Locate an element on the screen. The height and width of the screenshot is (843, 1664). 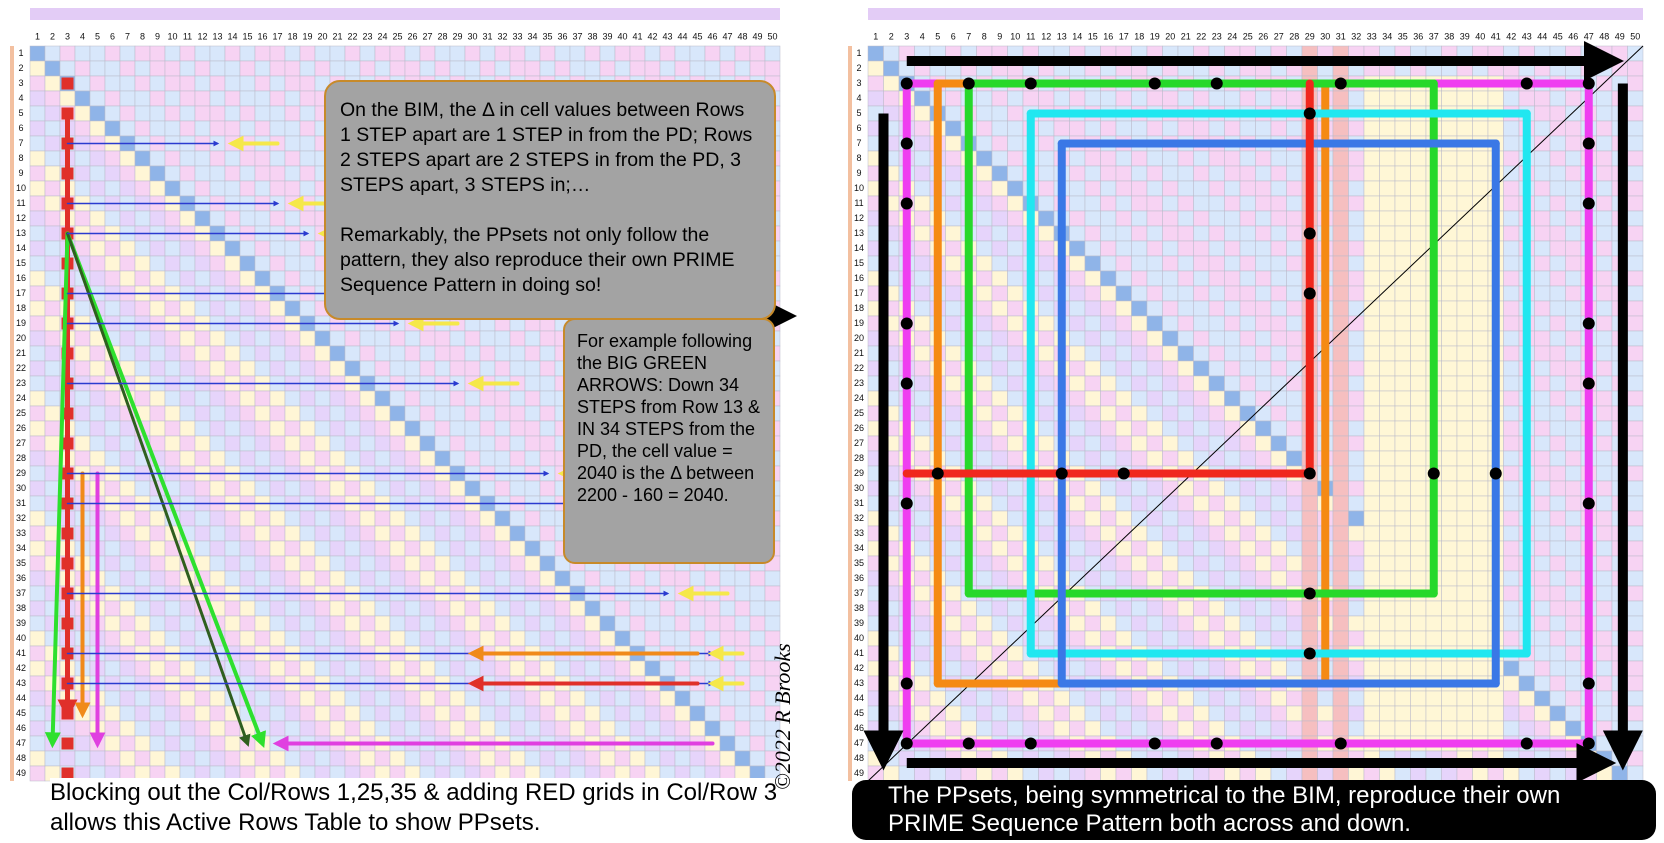
row-header: 37 is located at coordinates (21, 593).